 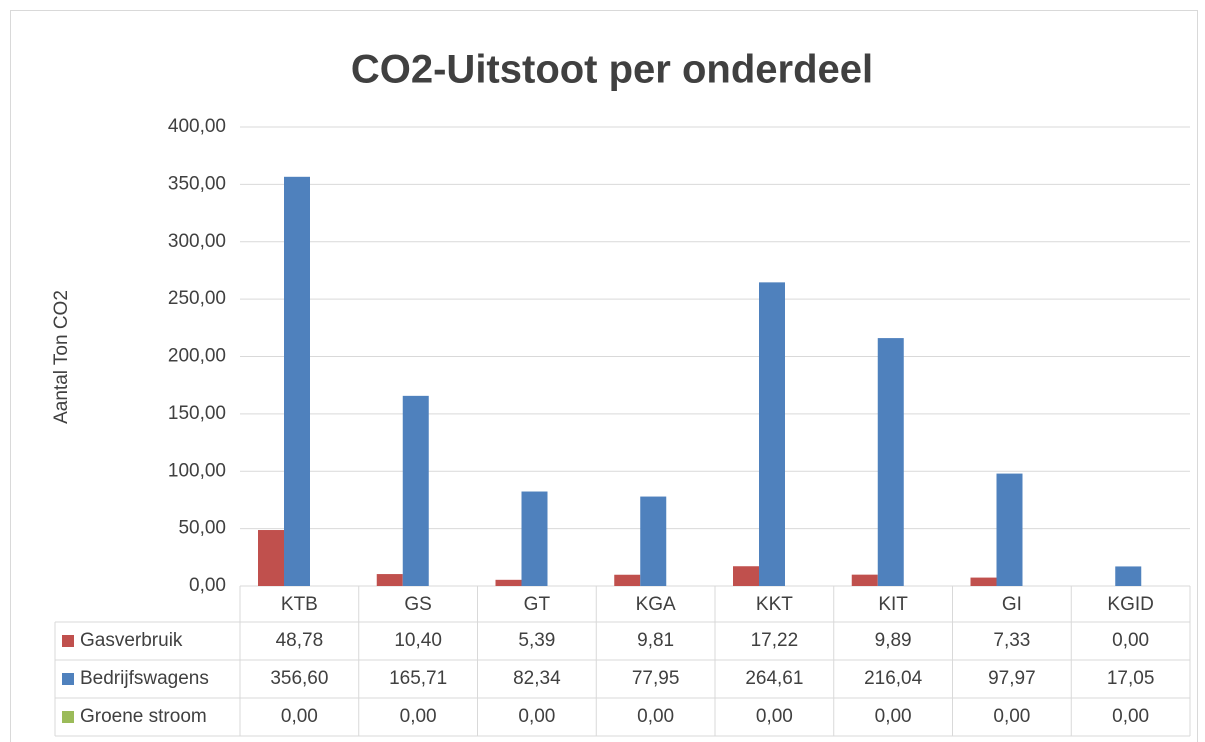 I want to click on table-value: 77,95, so click(x=656, y=678).